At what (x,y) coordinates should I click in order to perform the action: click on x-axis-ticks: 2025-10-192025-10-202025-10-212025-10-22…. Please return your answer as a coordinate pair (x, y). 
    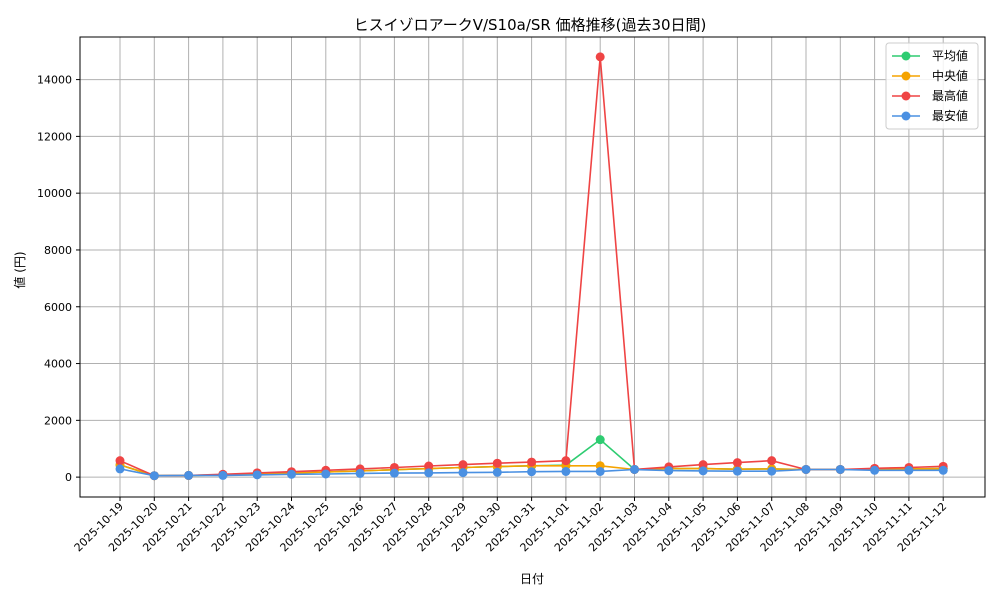
    Looking at the image, I should click on (510, 525).